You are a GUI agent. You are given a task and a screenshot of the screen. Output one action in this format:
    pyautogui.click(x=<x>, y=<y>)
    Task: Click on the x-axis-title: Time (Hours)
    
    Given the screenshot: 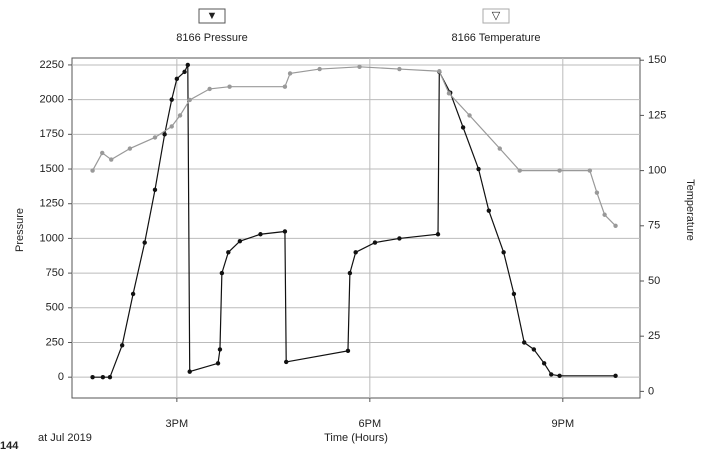 What is the action you would take?
    pyautogui.click(x=356, y=438)
    